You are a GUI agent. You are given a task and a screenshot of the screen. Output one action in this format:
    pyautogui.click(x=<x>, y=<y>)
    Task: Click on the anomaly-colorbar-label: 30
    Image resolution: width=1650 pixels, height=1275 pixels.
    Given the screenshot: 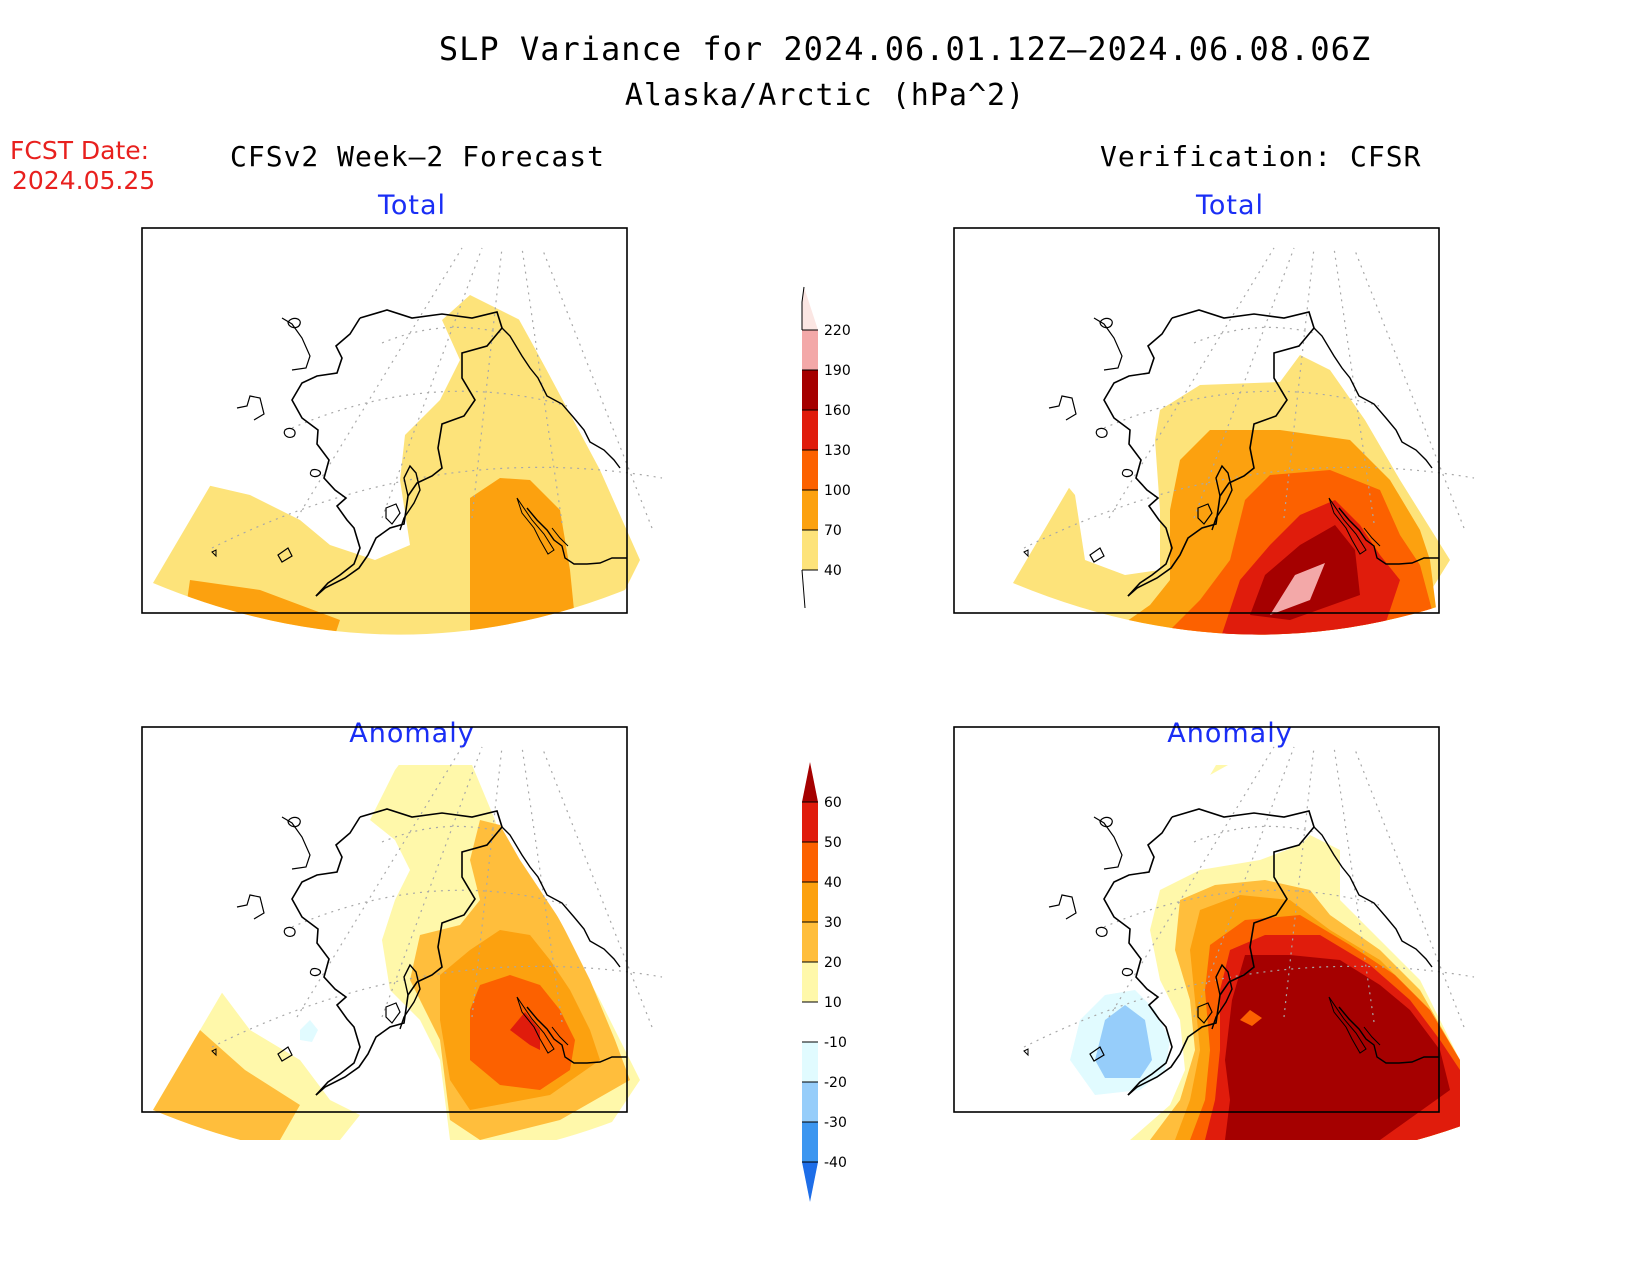 What is the action you would take?
    pyautogui.click(x=833, y=923)
    